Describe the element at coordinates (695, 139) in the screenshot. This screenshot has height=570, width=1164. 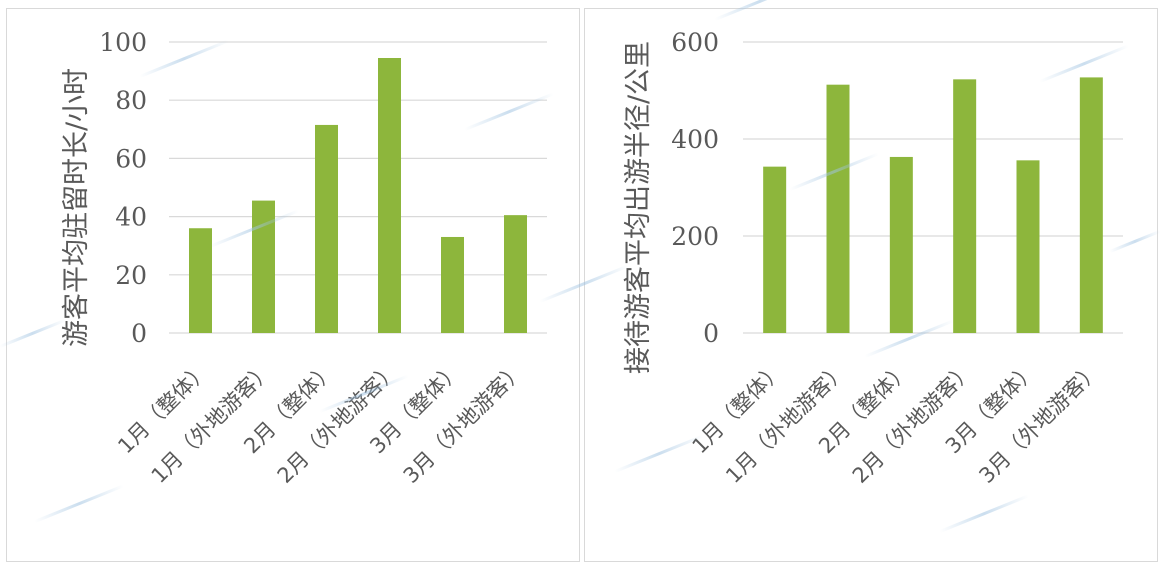
I see `y-tick-label: 400` at that location.